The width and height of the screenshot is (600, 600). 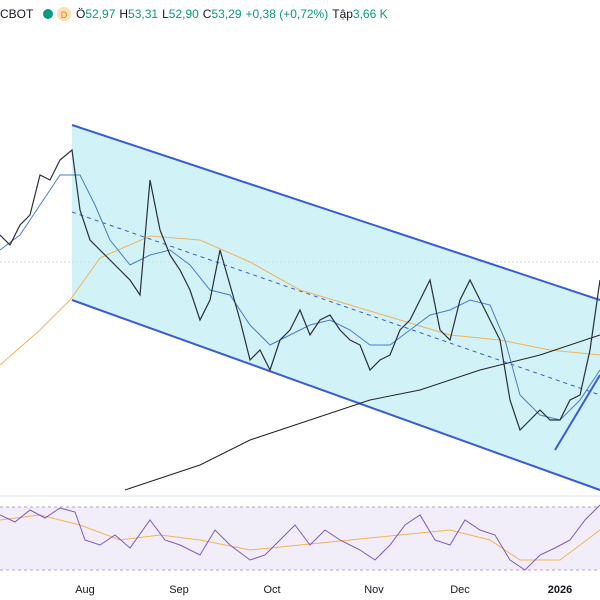 What do you see at coordinates (48, 14) in the screenshot?
I see `status-dot` at bounding box center [48, 14].